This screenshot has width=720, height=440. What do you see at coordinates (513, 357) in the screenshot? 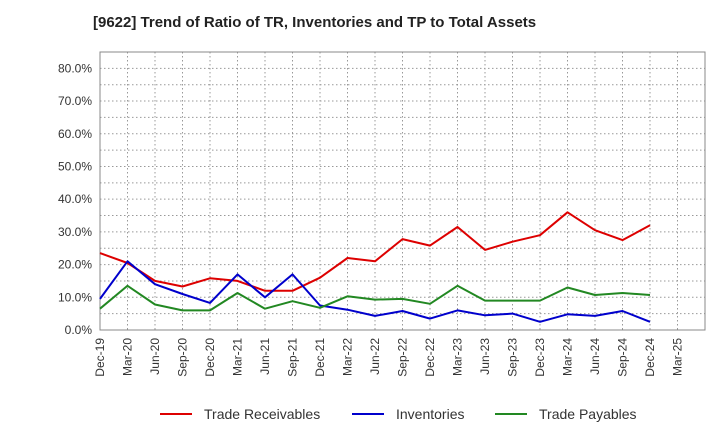
I see `x-tick-label: Sep-23` at bounding box center [513, 357].